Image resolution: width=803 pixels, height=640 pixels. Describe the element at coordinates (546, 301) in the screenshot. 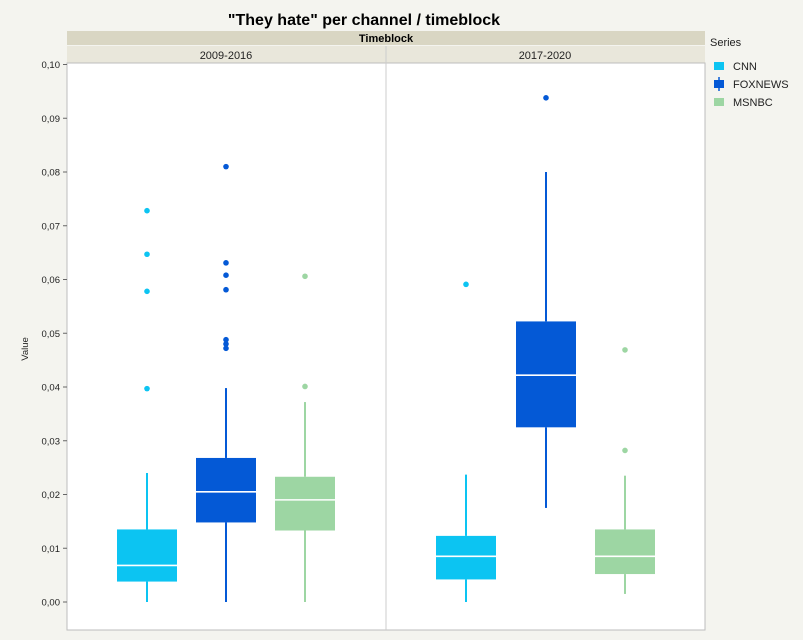

I see `box-foxnews-2017-2020` at that location.